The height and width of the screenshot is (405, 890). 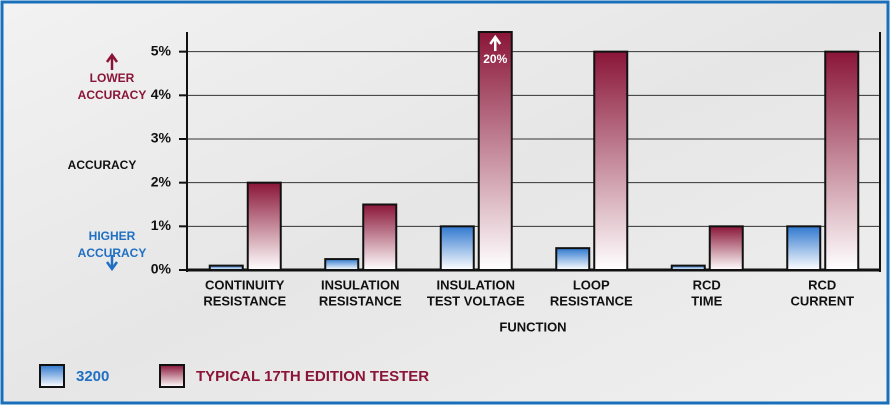 What do you see at coordinates (161, 50) in the screenshot?
I see `y-tick-label: 5%` at bounding box center [161, 50].